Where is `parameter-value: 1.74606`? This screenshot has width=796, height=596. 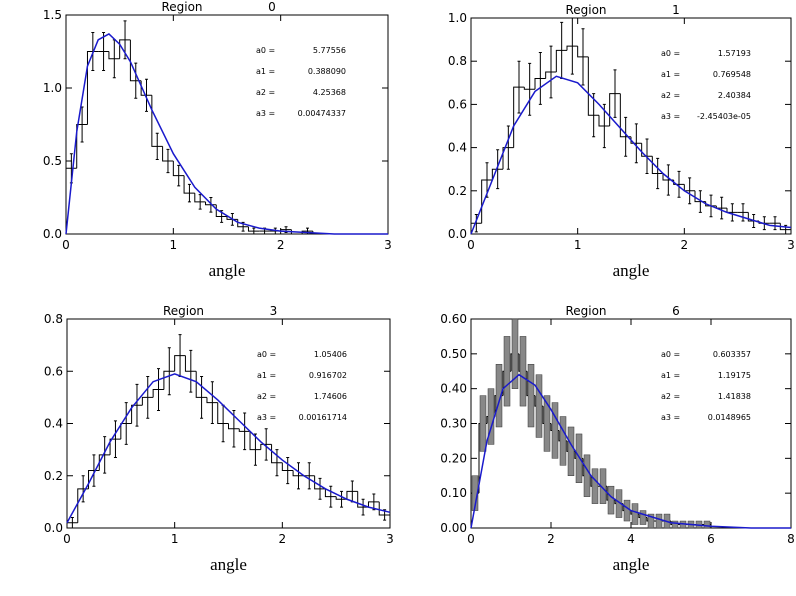 parameter-value: 1.74606 is located at coordinates (330, 396).